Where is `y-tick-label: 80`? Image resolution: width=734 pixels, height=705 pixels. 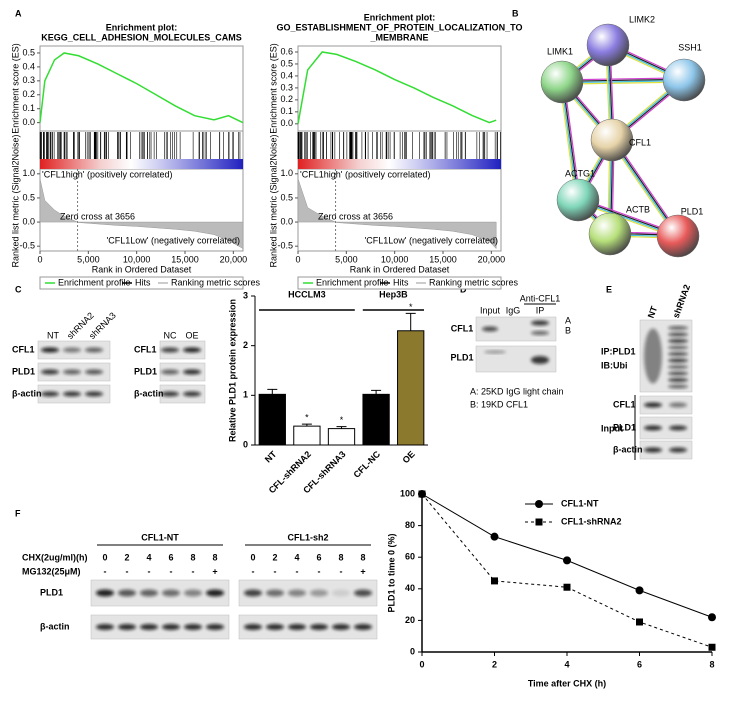
y-tick-label: 80 is located at coordinates (410, 525).